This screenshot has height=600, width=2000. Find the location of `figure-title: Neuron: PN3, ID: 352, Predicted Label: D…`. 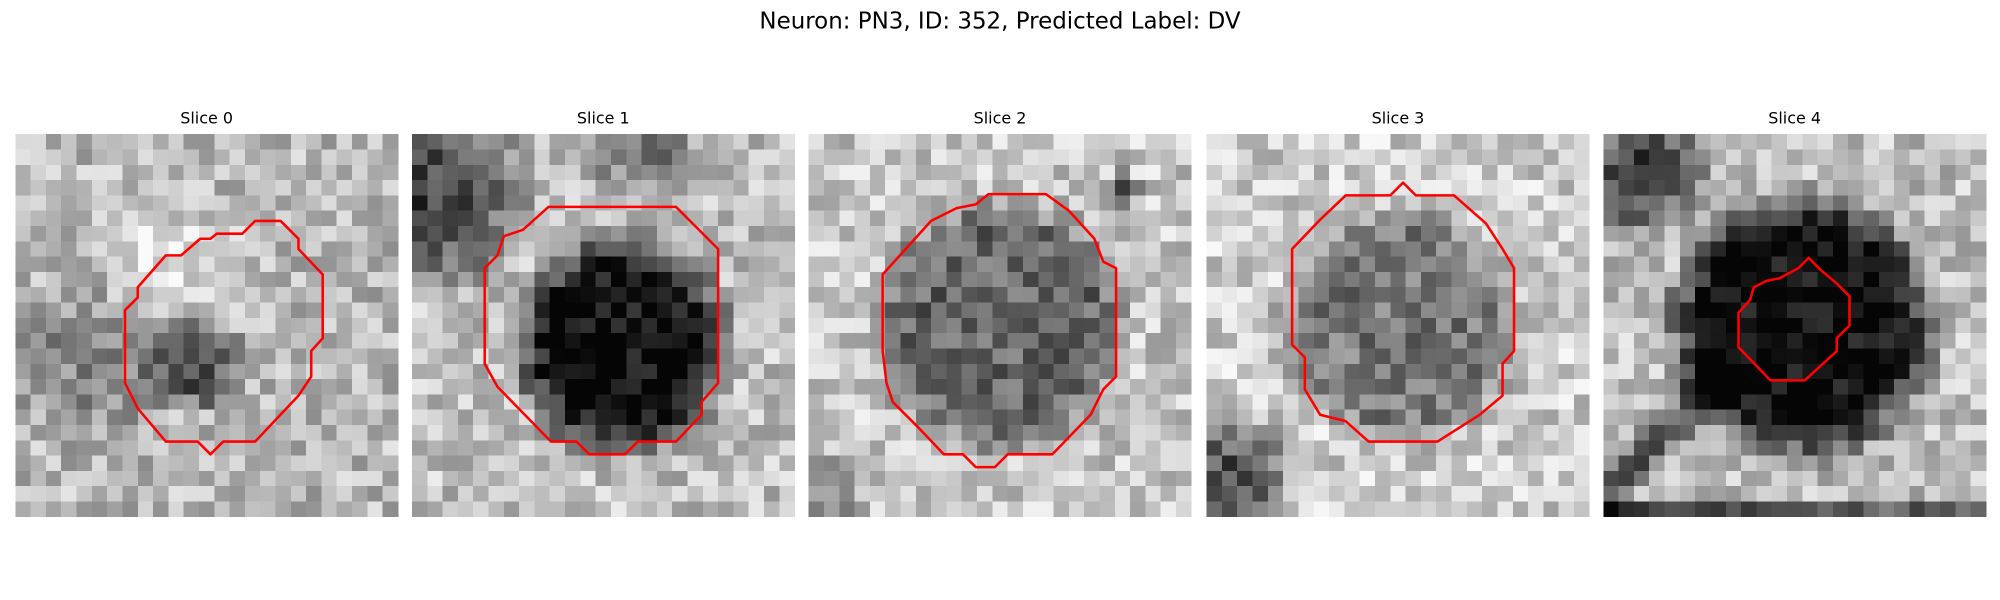

figure-title: Neuron: PN3, ID: 352, Predicted Label: D… is located at coordinates (999, 21).